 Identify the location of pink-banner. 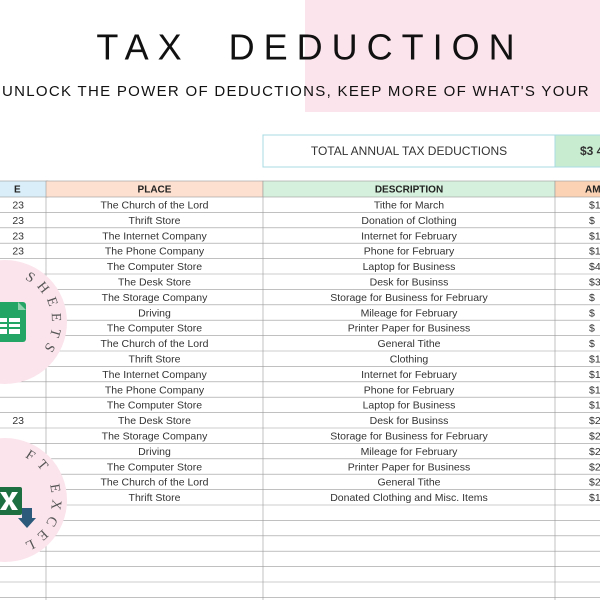
(452, 56).